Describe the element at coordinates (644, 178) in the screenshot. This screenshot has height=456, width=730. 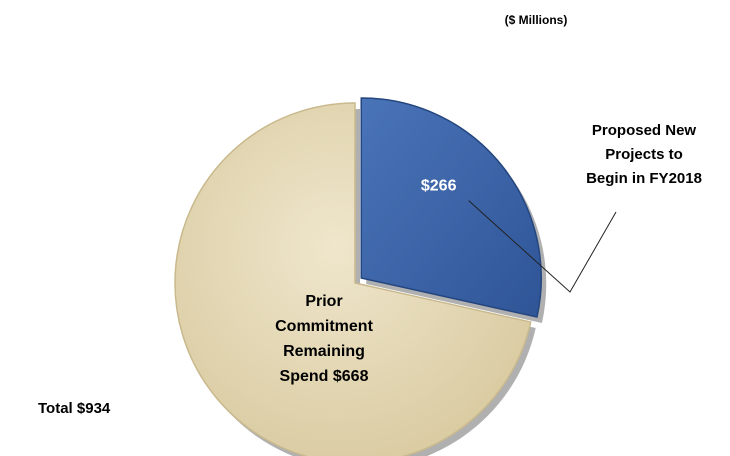
I see `slice-label-line: Begin in FY2018` at that location.